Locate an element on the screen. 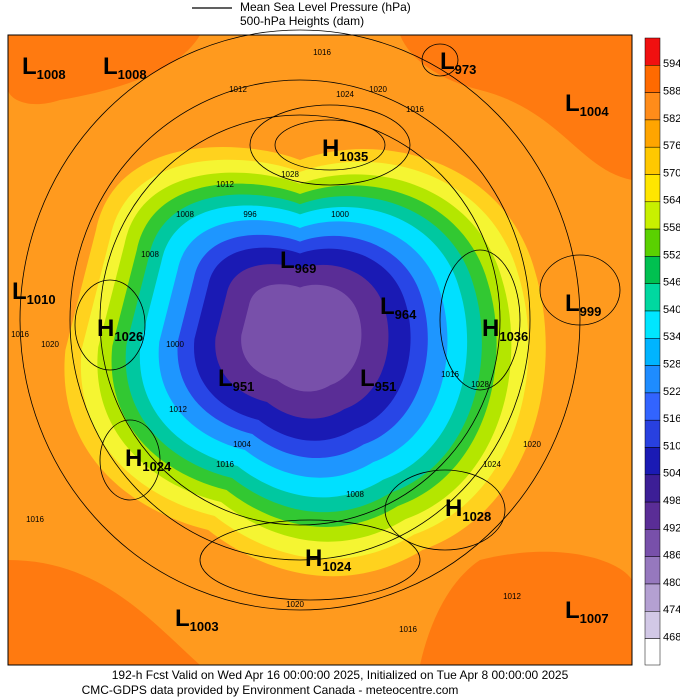 The image size is (680, 700). colorbar-label: 486 is located at coordinates (671, 556).